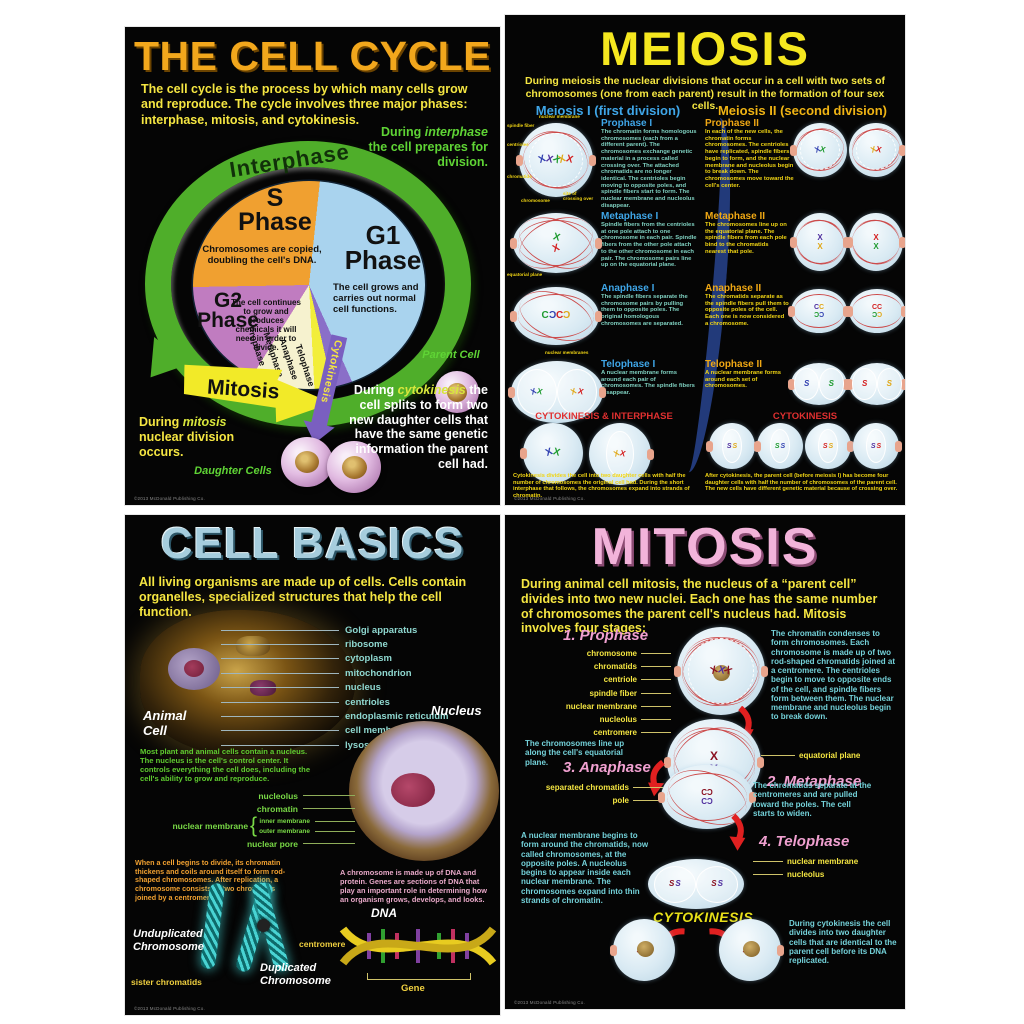  I want to click on label-row: nuclear pore, so click(255, 843).